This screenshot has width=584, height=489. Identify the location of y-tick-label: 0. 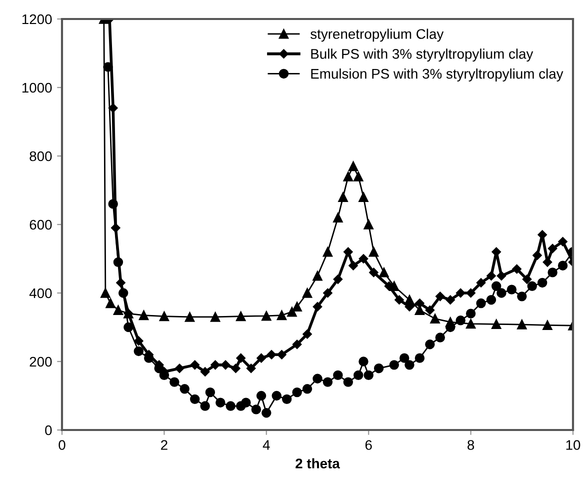
(48, 430).